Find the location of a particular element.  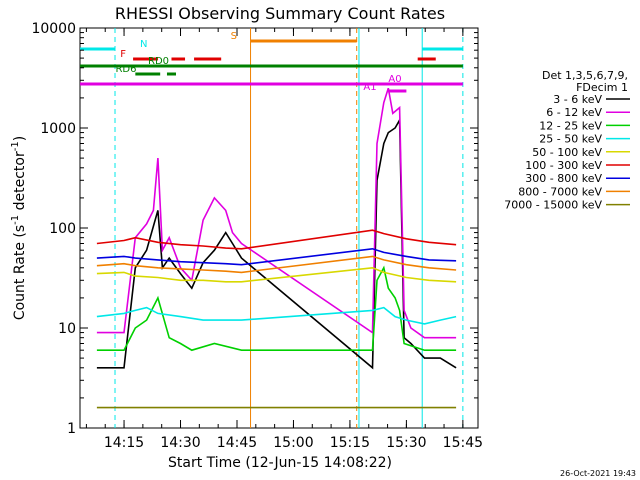

state-label-S: S is located at coordinates (234, 36).